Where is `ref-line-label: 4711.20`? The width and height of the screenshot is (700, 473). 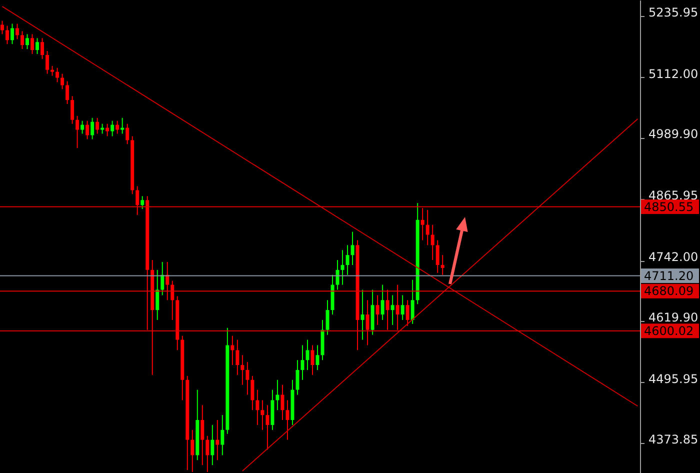 ref-line-label: 4711.20 is located at coordinates (669, 275).